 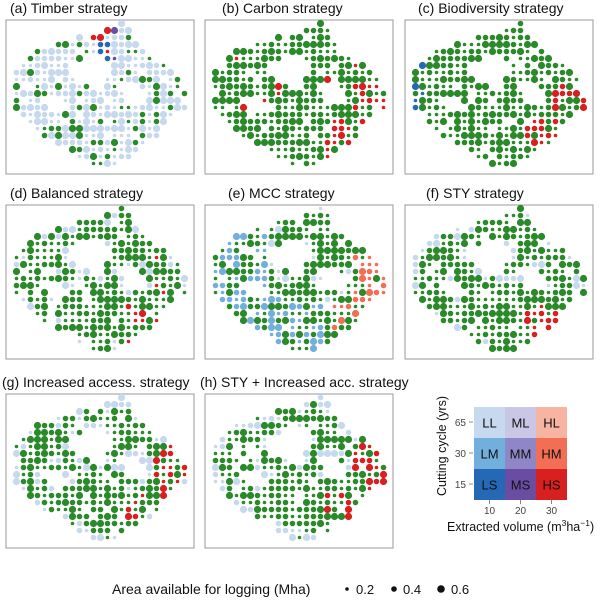 What do you see at coordinates (79, 271) in the screenshot?
I see `dot-d-LL` at bounding box center [79, 271].